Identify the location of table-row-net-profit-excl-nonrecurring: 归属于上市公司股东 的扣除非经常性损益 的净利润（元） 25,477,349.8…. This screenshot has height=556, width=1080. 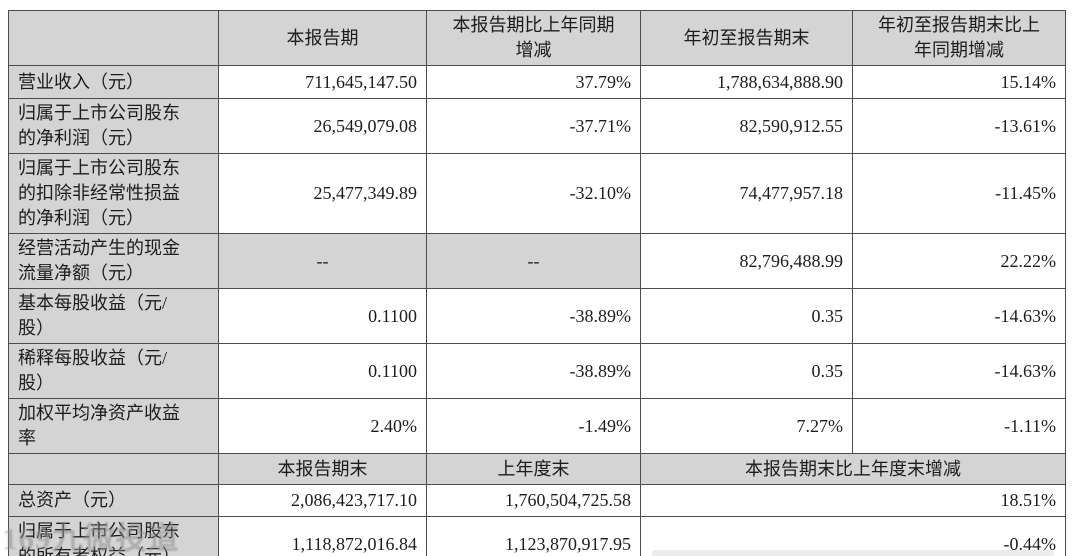
(537, 193).